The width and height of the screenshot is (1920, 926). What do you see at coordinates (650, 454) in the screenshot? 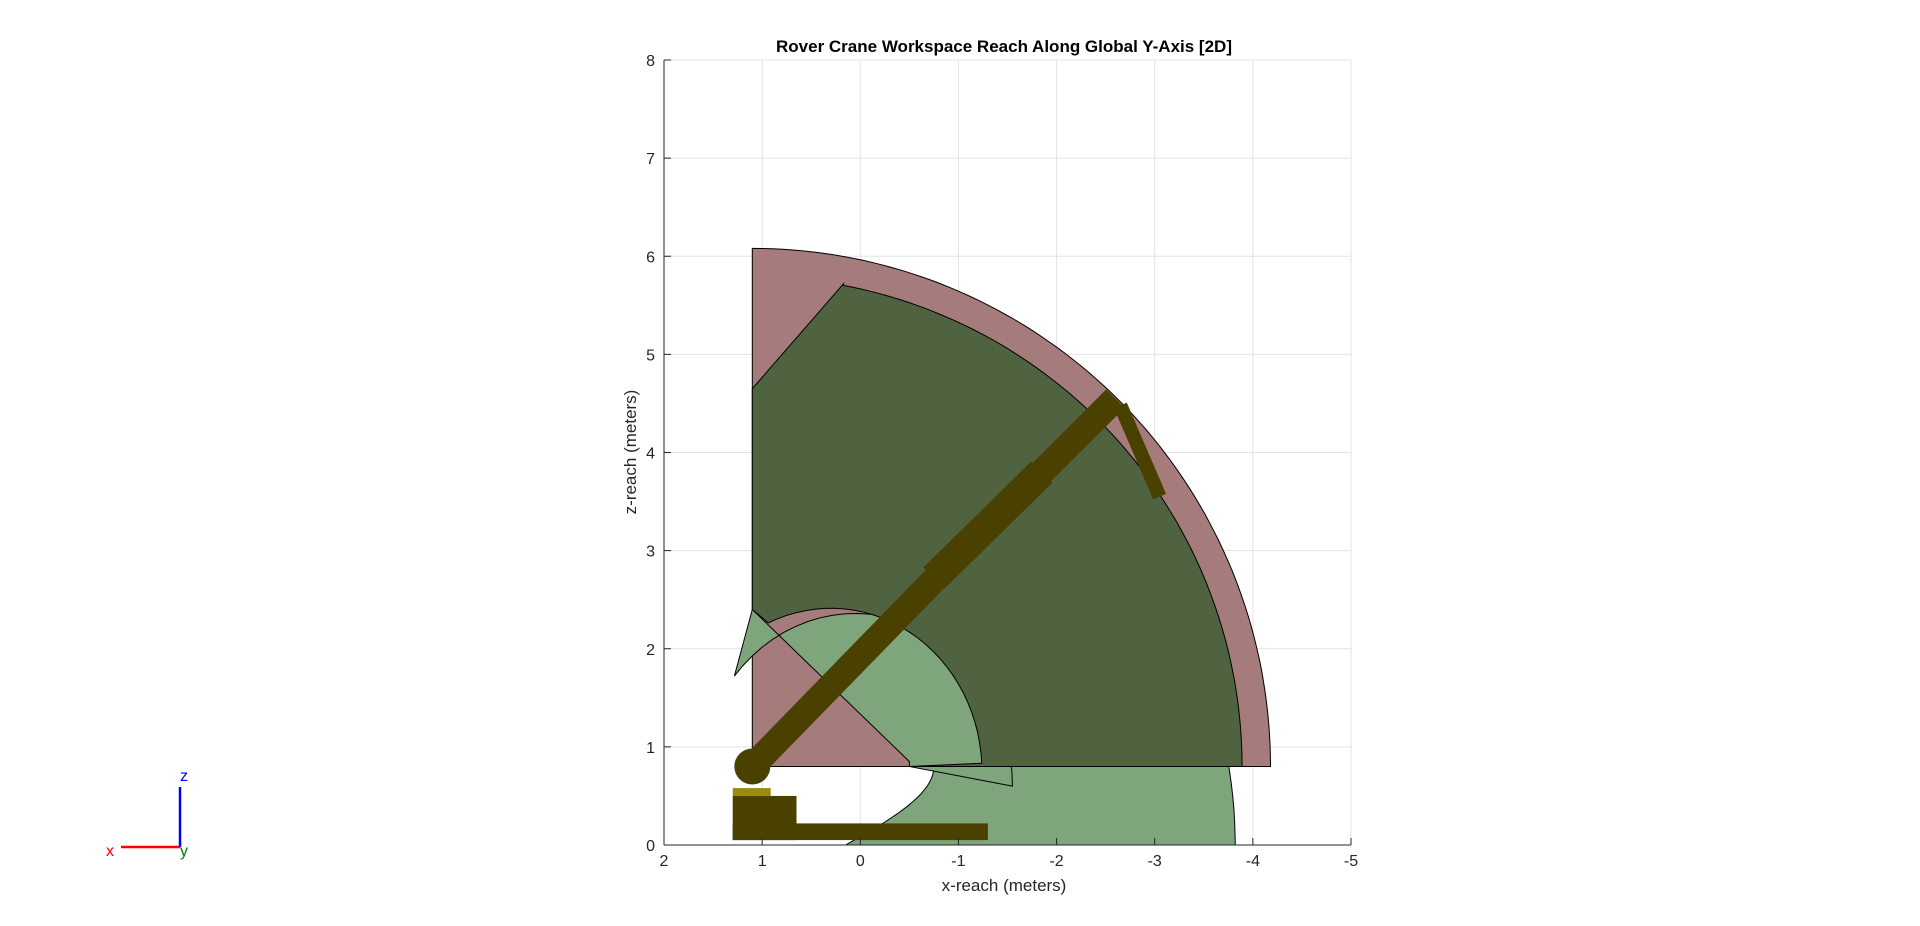
I see `y-tick-label: 4` at bounding box center [650, 454].